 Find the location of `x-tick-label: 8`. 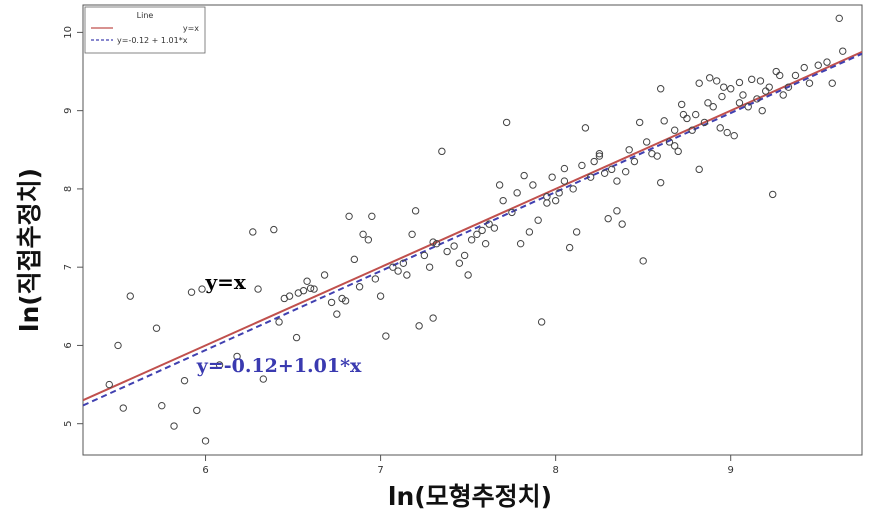

x-tick-label: 8 is located at coordinates (555, 470).